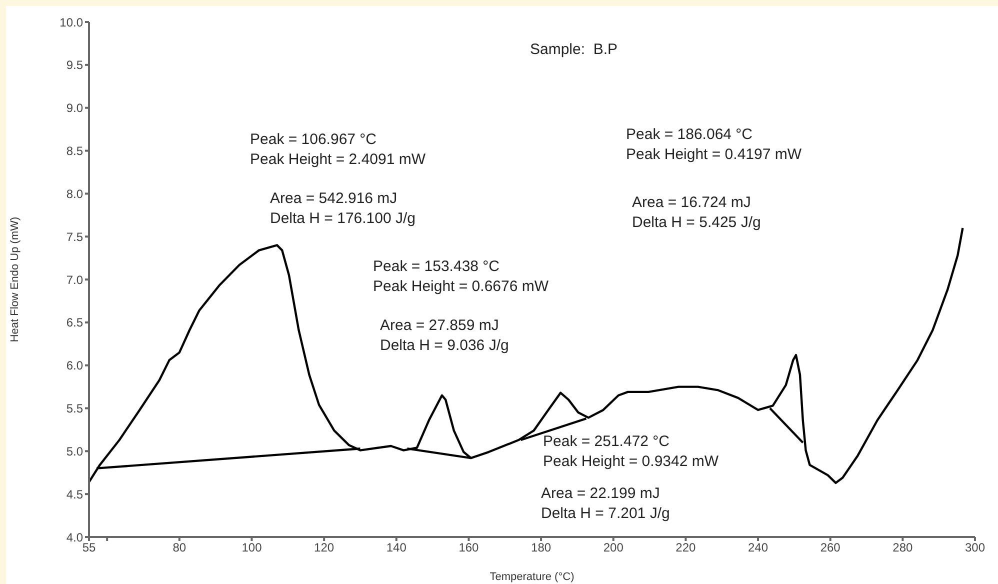  What do you see at coordinates (72, 22) in the screenshot?
I see `y-tick-label: 10.0` at bounding box center [72, 22].